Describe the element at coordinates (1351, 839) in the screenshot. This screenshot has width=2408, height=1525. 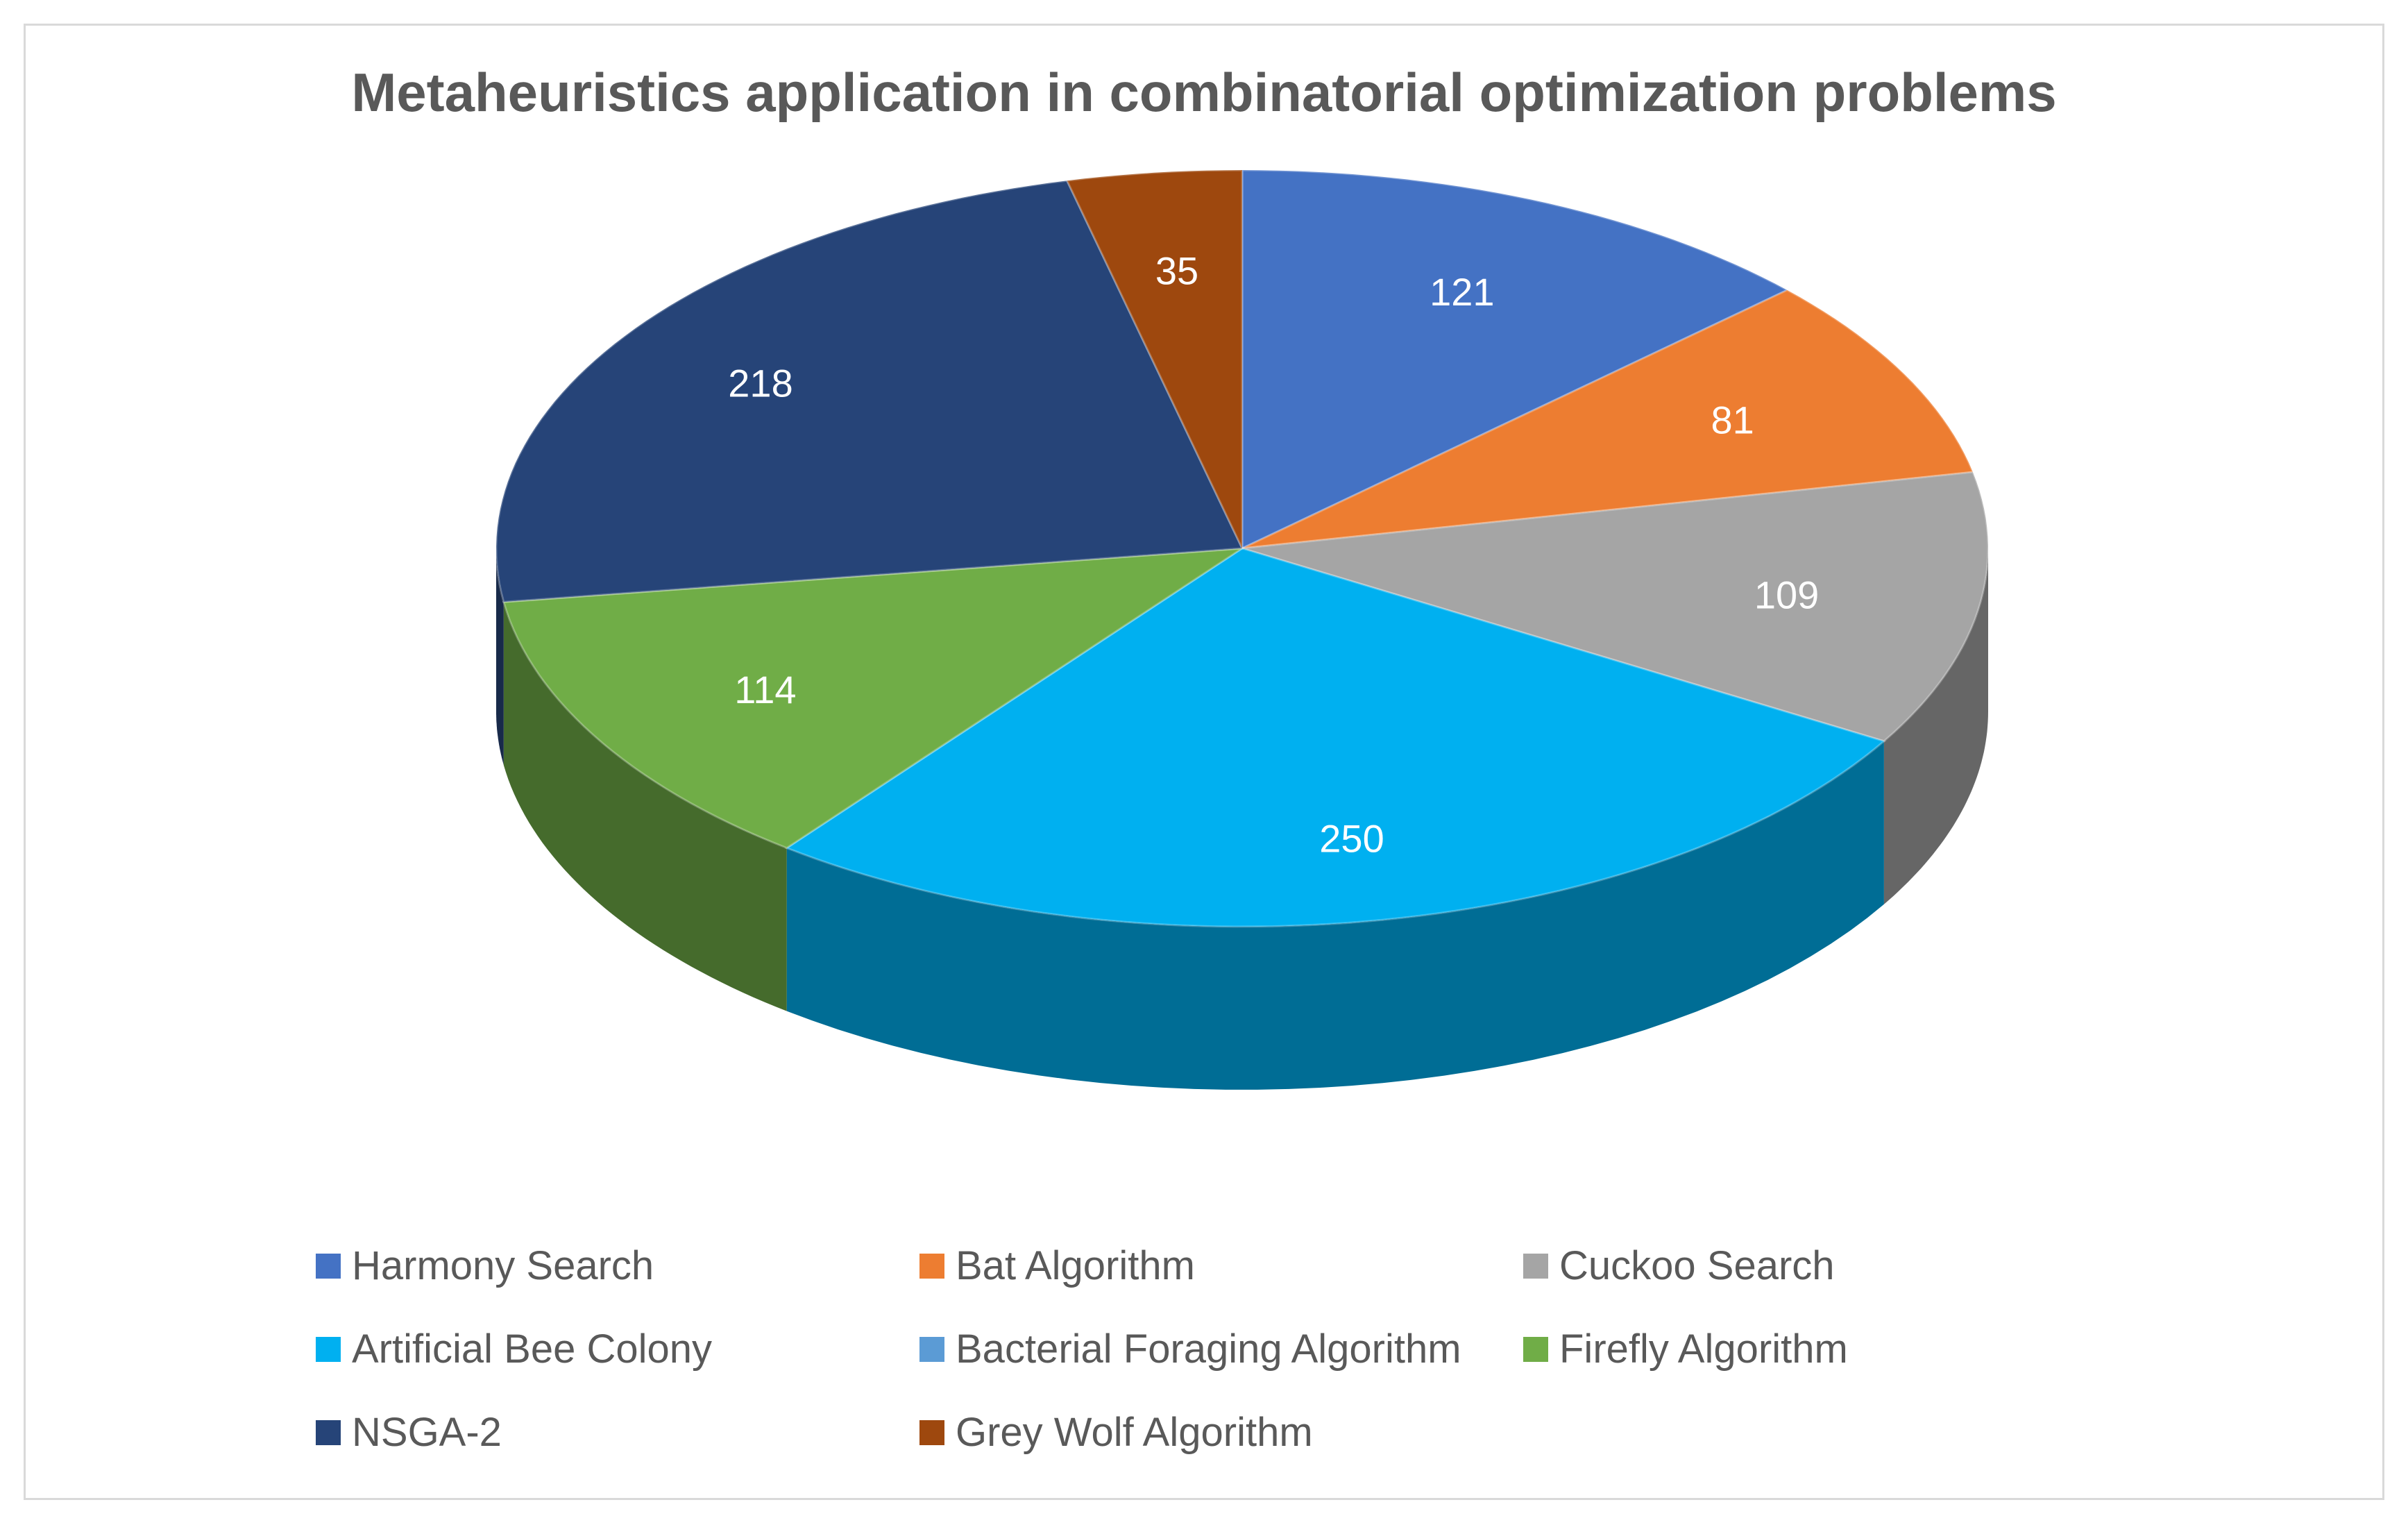
I see `data-label-artificial-bee-colony: 250` at that location.